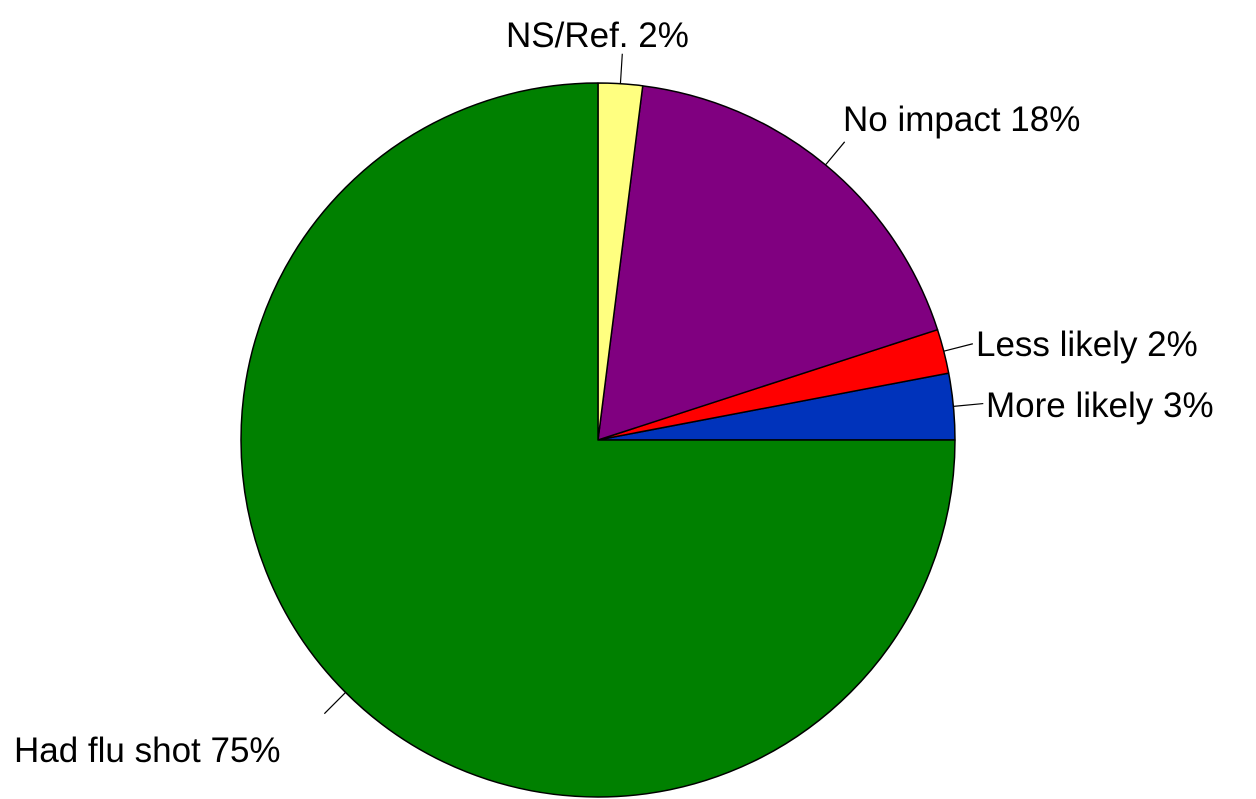 This screenshot has height=799, width=1256. Describe the element at coordinates (334, 703) in the screenshot. I see `leader-line-had-flu-shot` at that location.